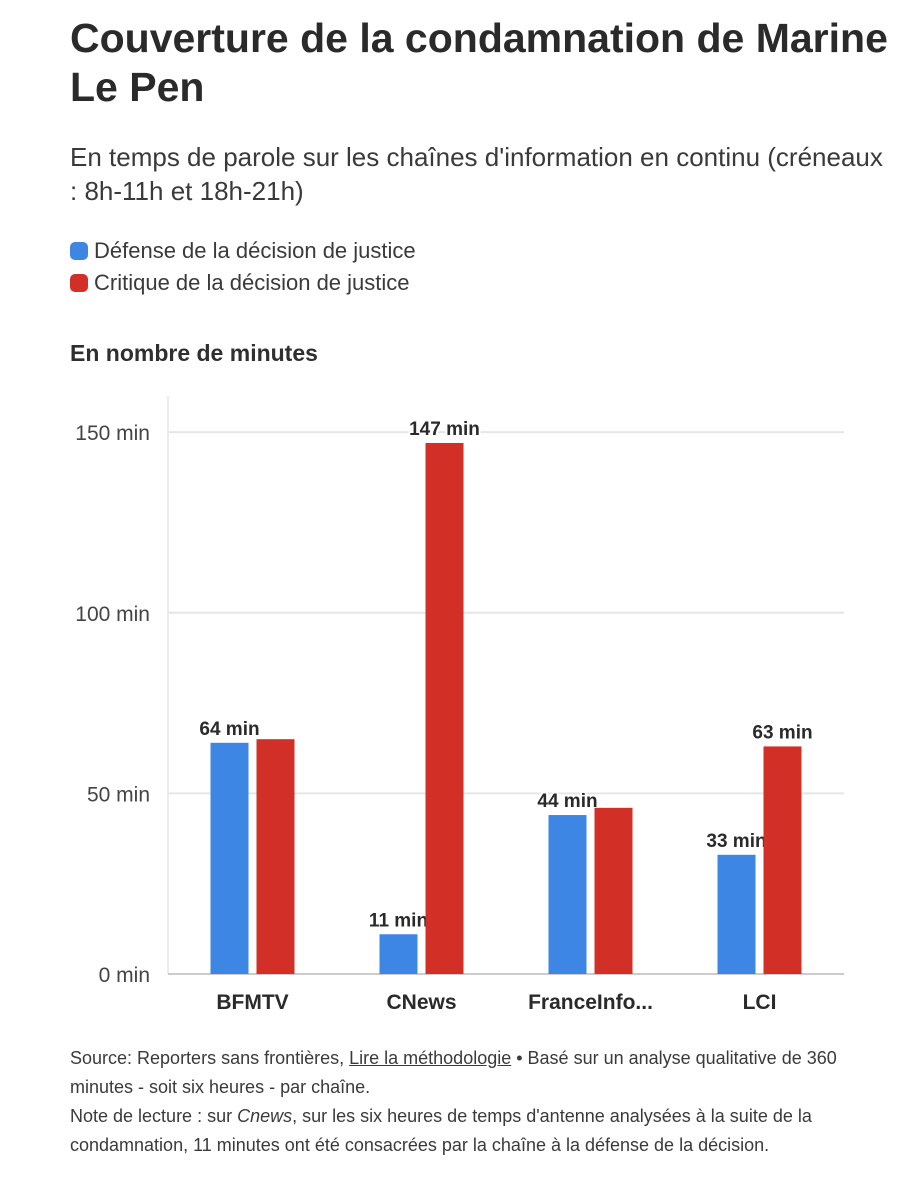  What do you see at coordinates (421, 1002) in the screenshot?
I see `x-category-label: CNews` at bounding box center [421, 1002].